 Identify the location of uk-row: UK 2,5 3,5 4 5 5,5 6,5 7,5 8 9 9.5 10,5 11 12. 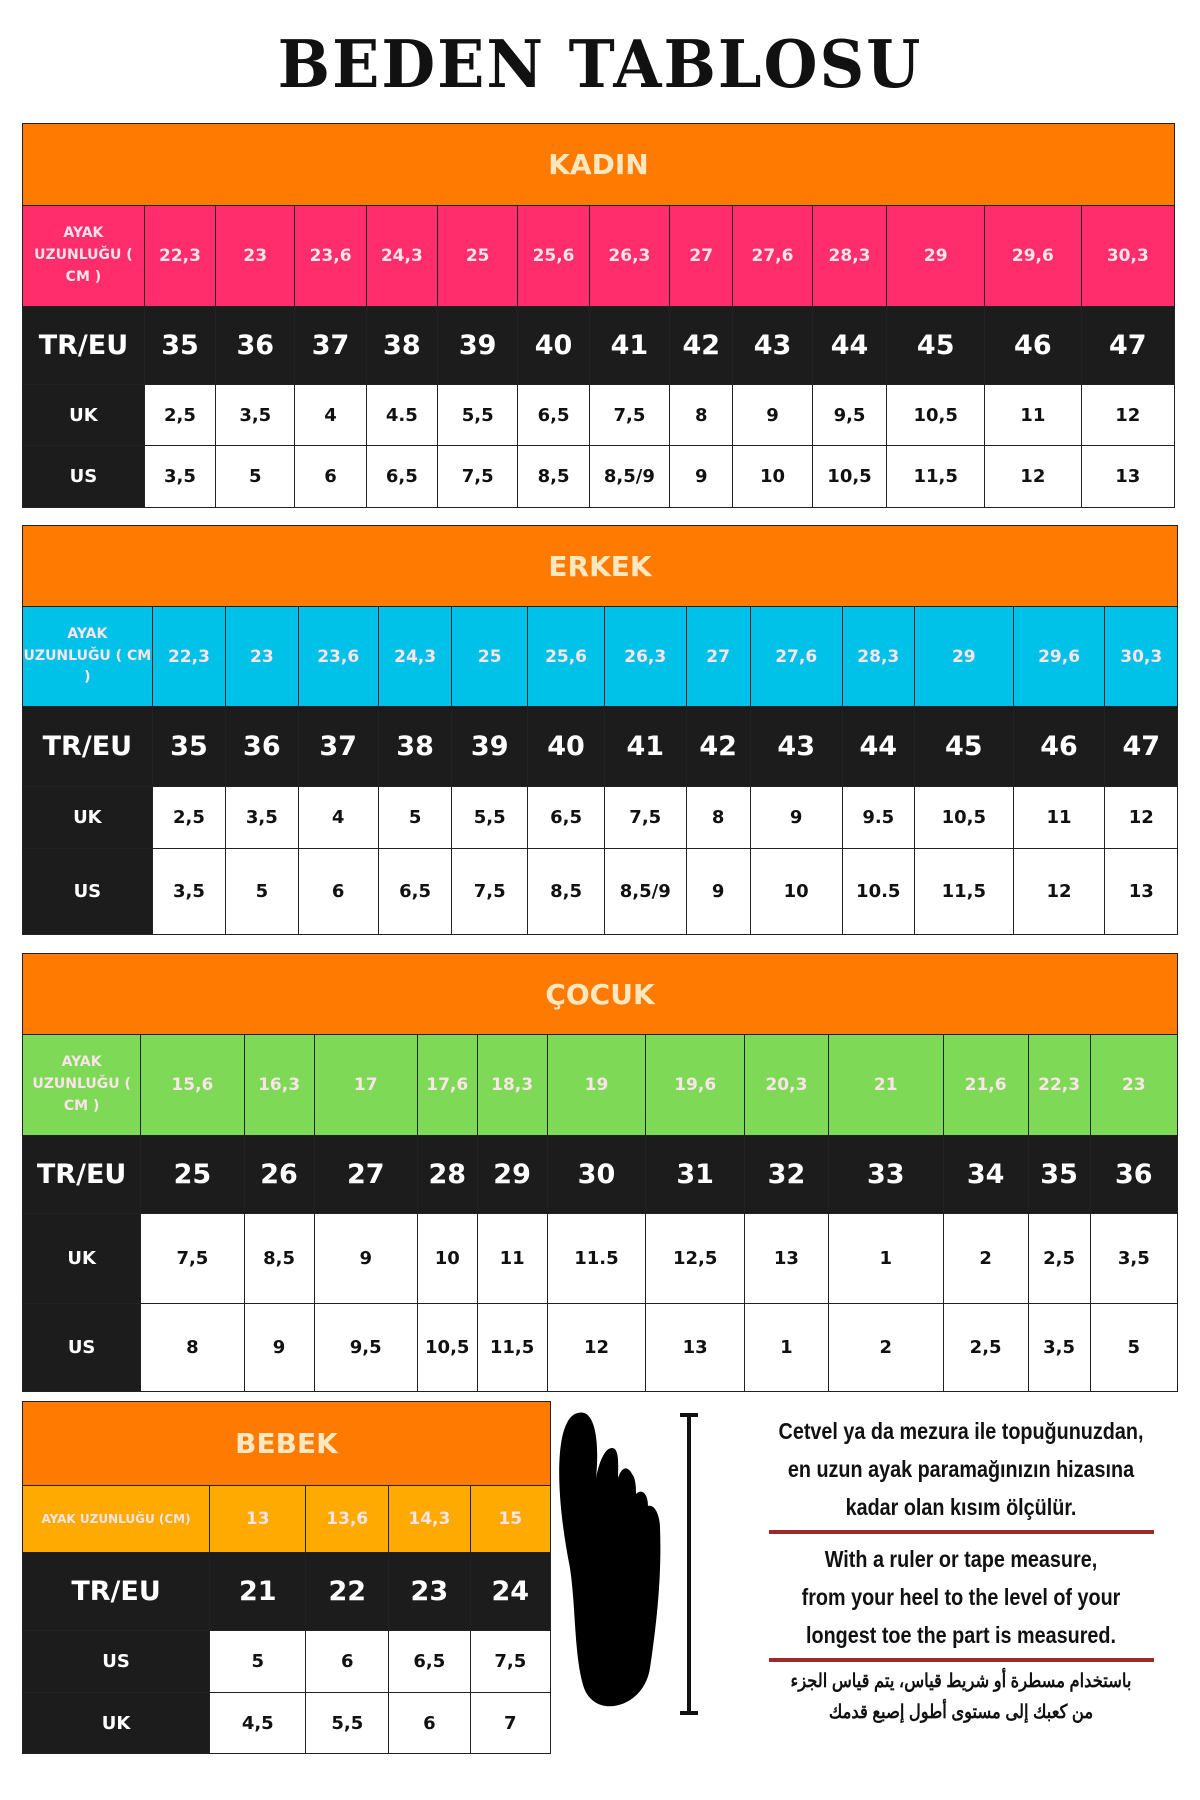
(600, 817).